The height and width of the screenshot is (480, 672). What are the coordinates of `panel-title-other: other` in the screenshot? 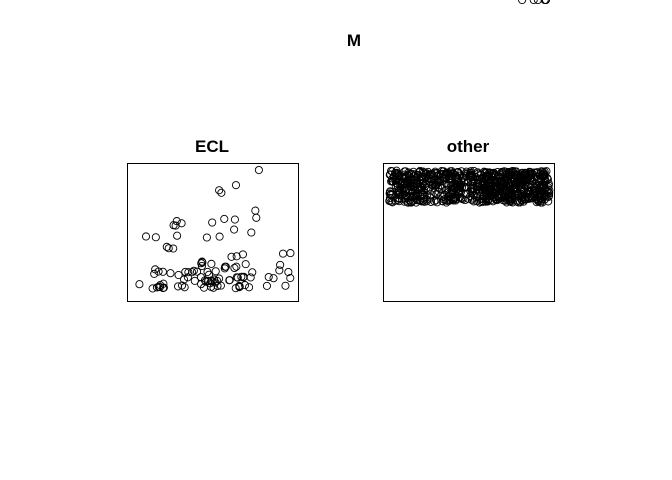 It's located at (468, 146).